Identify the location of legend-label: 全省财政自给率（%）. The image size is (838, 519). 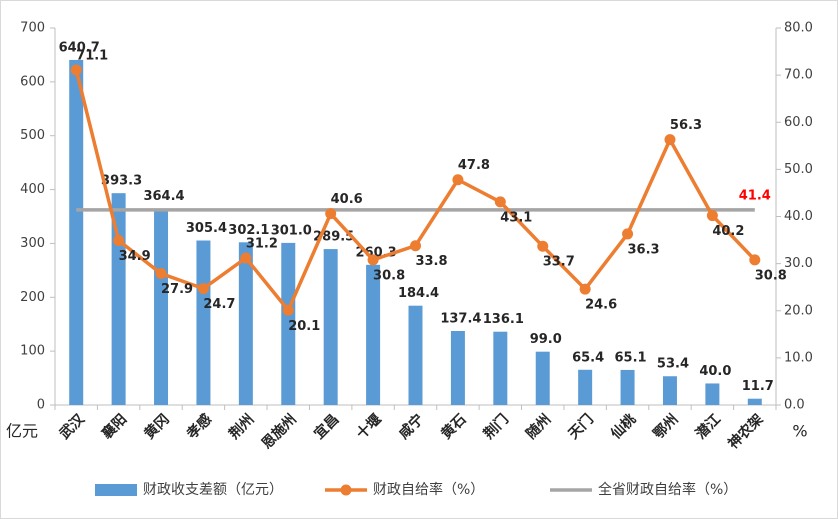
(667, 489).